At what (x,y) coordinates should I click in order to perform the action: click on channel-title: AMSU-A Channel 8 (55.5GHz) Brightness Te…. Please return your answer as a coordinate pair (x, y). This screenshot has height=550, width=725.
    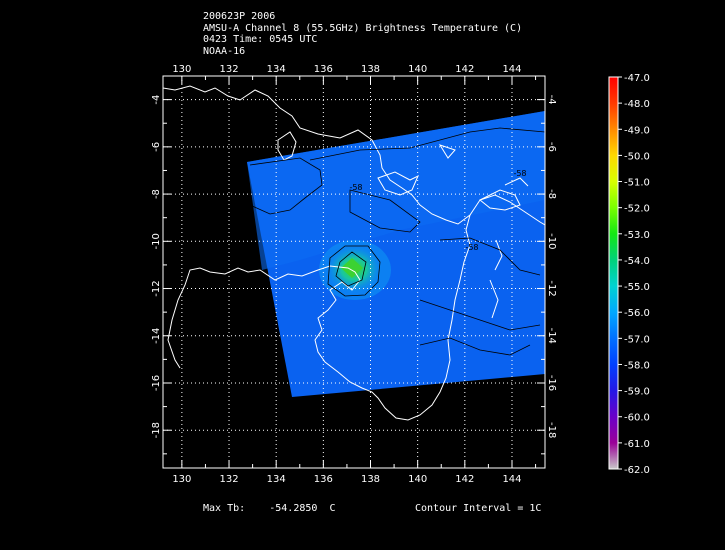
    Looking at the image, I should click on (363, 28).